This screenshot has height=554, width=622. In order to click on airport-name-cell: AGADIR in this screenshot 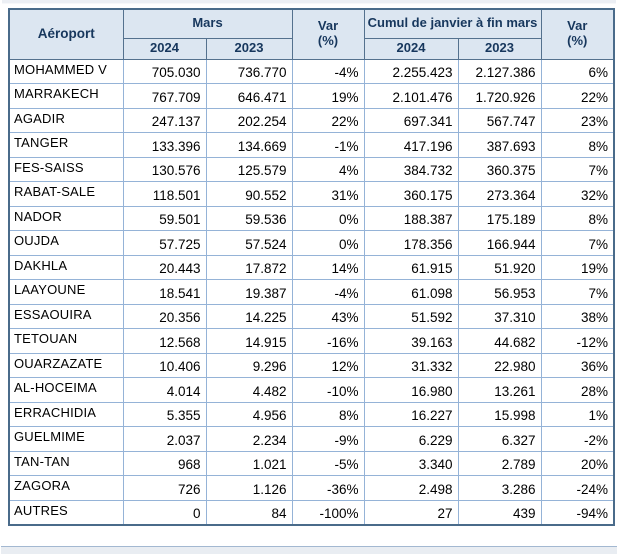, I will do `click(66, 120)`.